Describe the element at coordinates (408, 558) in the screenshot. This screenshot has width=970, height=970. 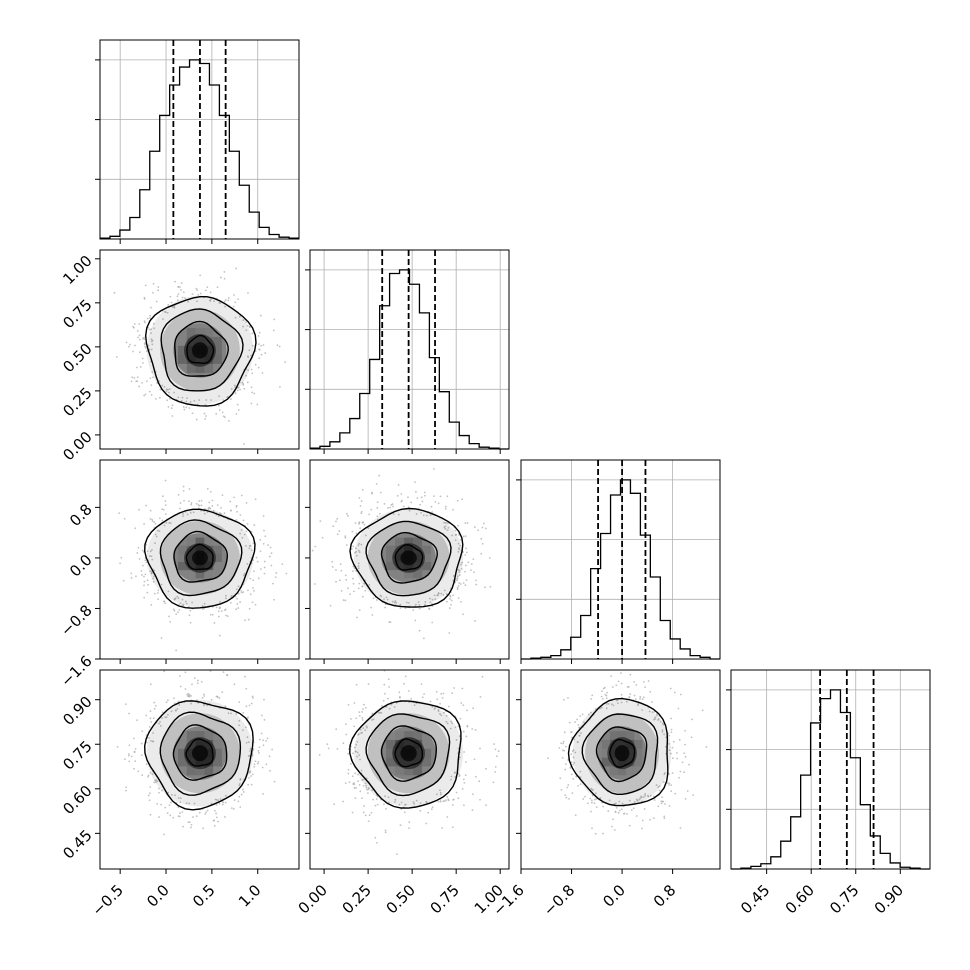
I see `density-fill` at that location.